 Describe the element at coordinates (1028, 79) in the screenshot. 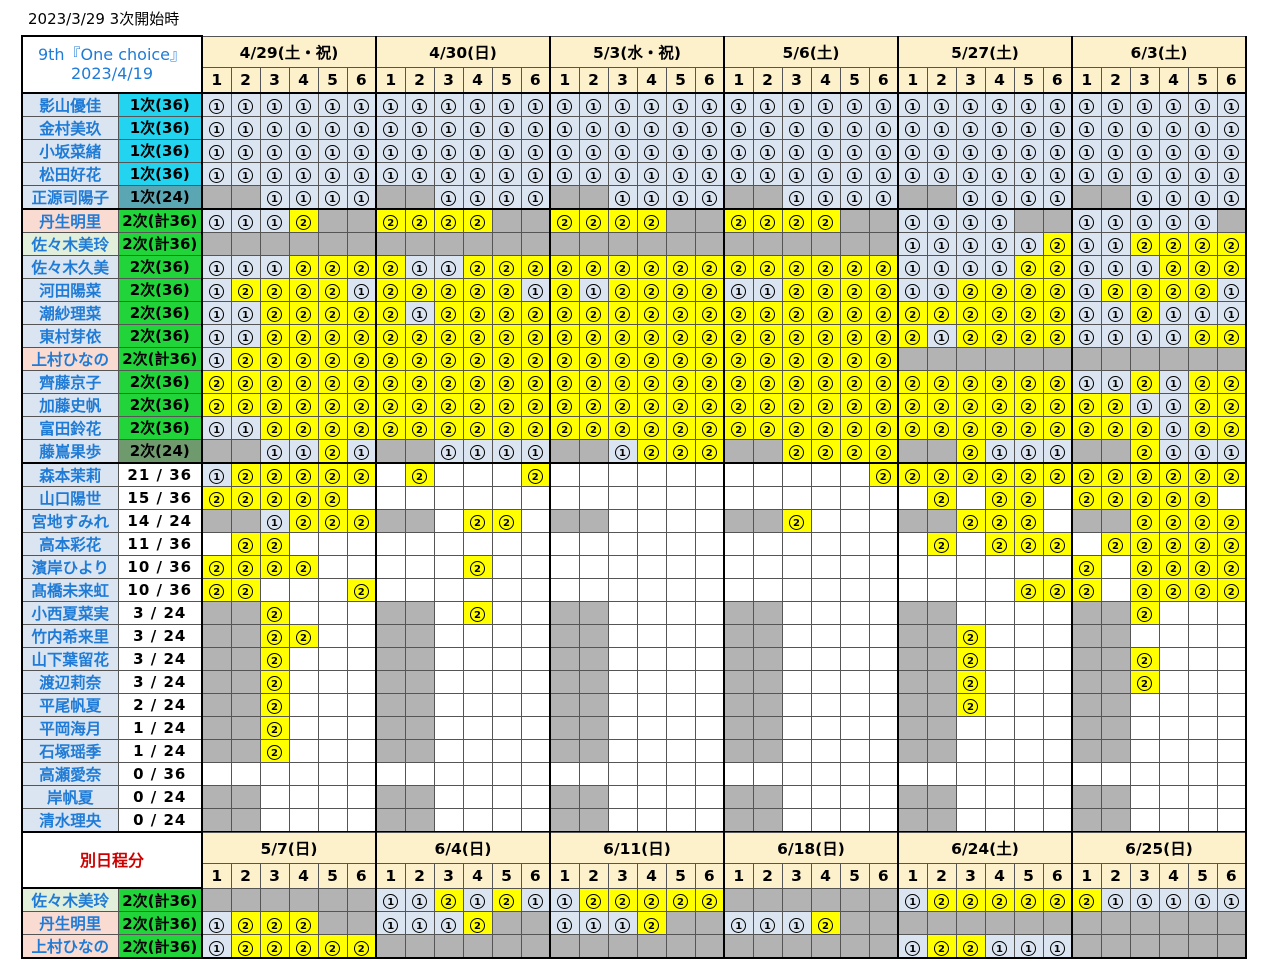

I see `slot-header: 5` at that location.